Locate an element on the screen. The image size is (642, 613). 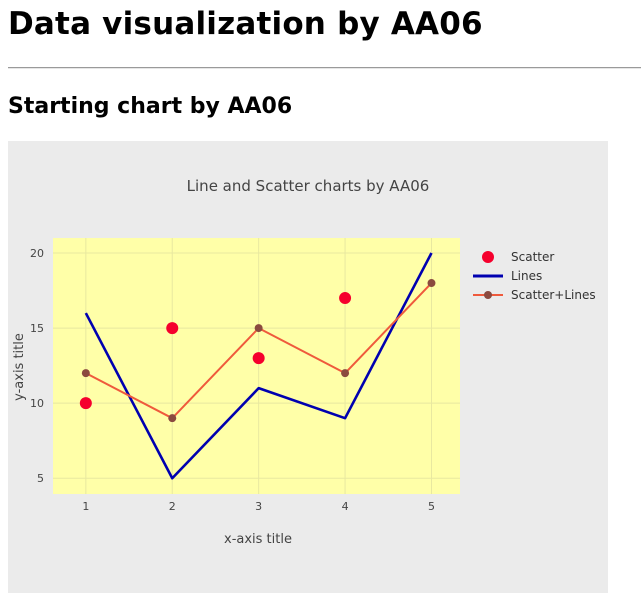
x-tick-label: 3 is located at coordinates (258, 506).